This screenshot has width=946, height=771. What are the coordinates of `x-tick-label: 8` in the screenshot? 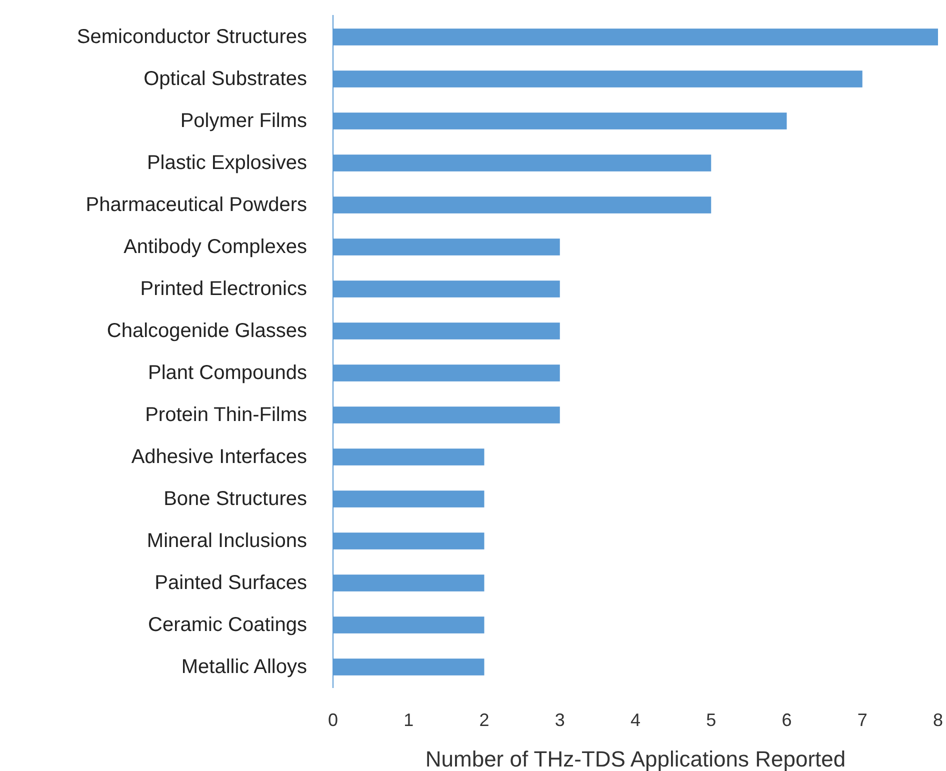 It's located at (938, 720).